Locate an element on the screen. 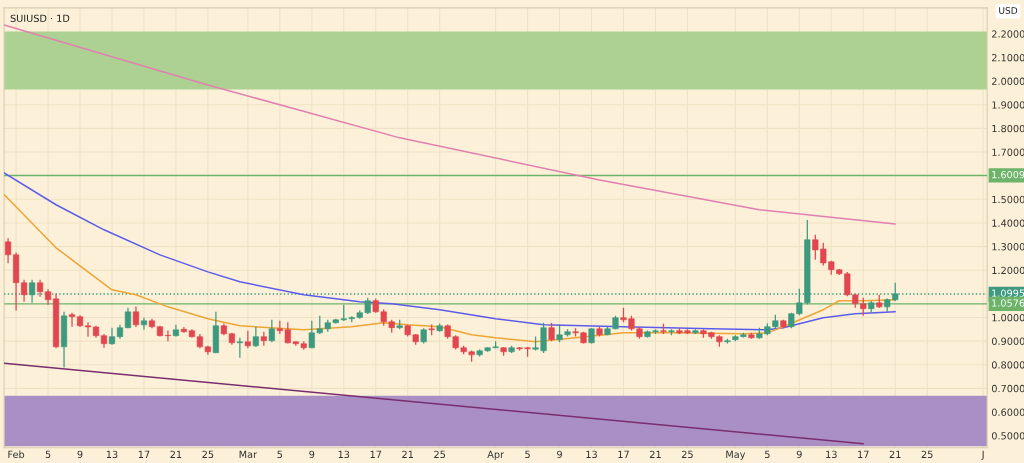 This screenshot has width=1024, height=463. y-tick-label: 1.8000 is located at coordinates (1008, 128).